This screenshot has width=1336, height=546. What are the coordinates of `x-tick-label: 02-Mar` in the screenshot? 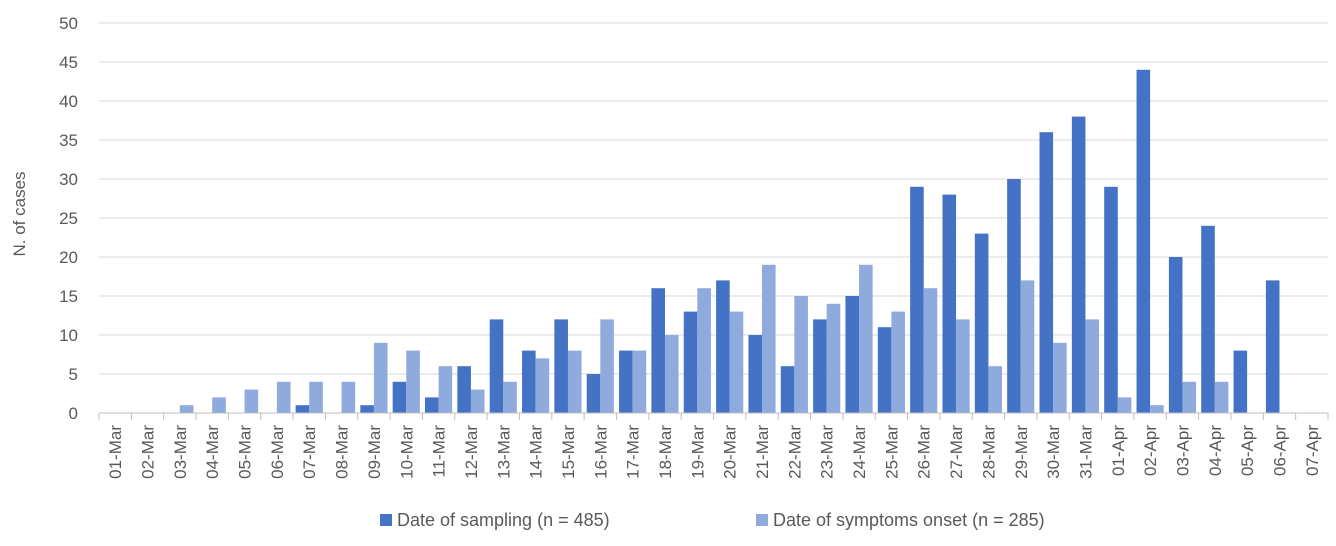 It's located at (148, 452).